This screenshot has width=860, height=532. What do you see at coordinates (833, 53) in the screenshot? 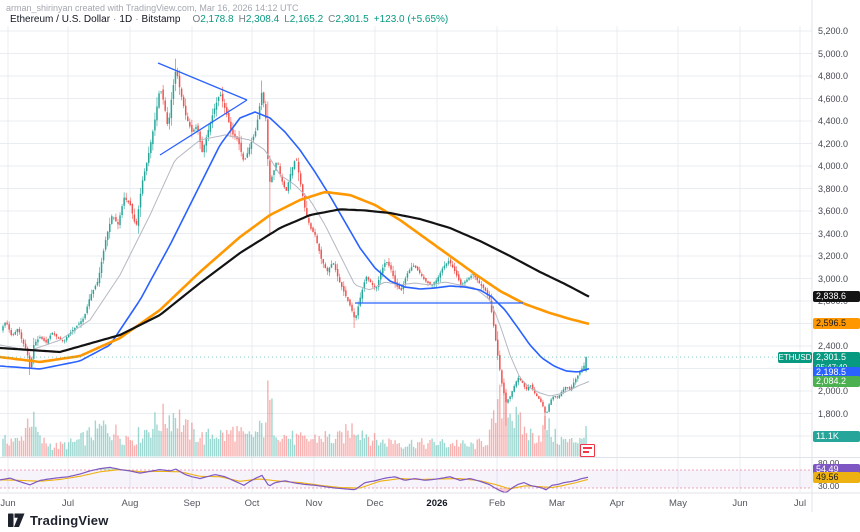
I see `price-tick-label: 5,000.0` at bounding box center [833, 53].